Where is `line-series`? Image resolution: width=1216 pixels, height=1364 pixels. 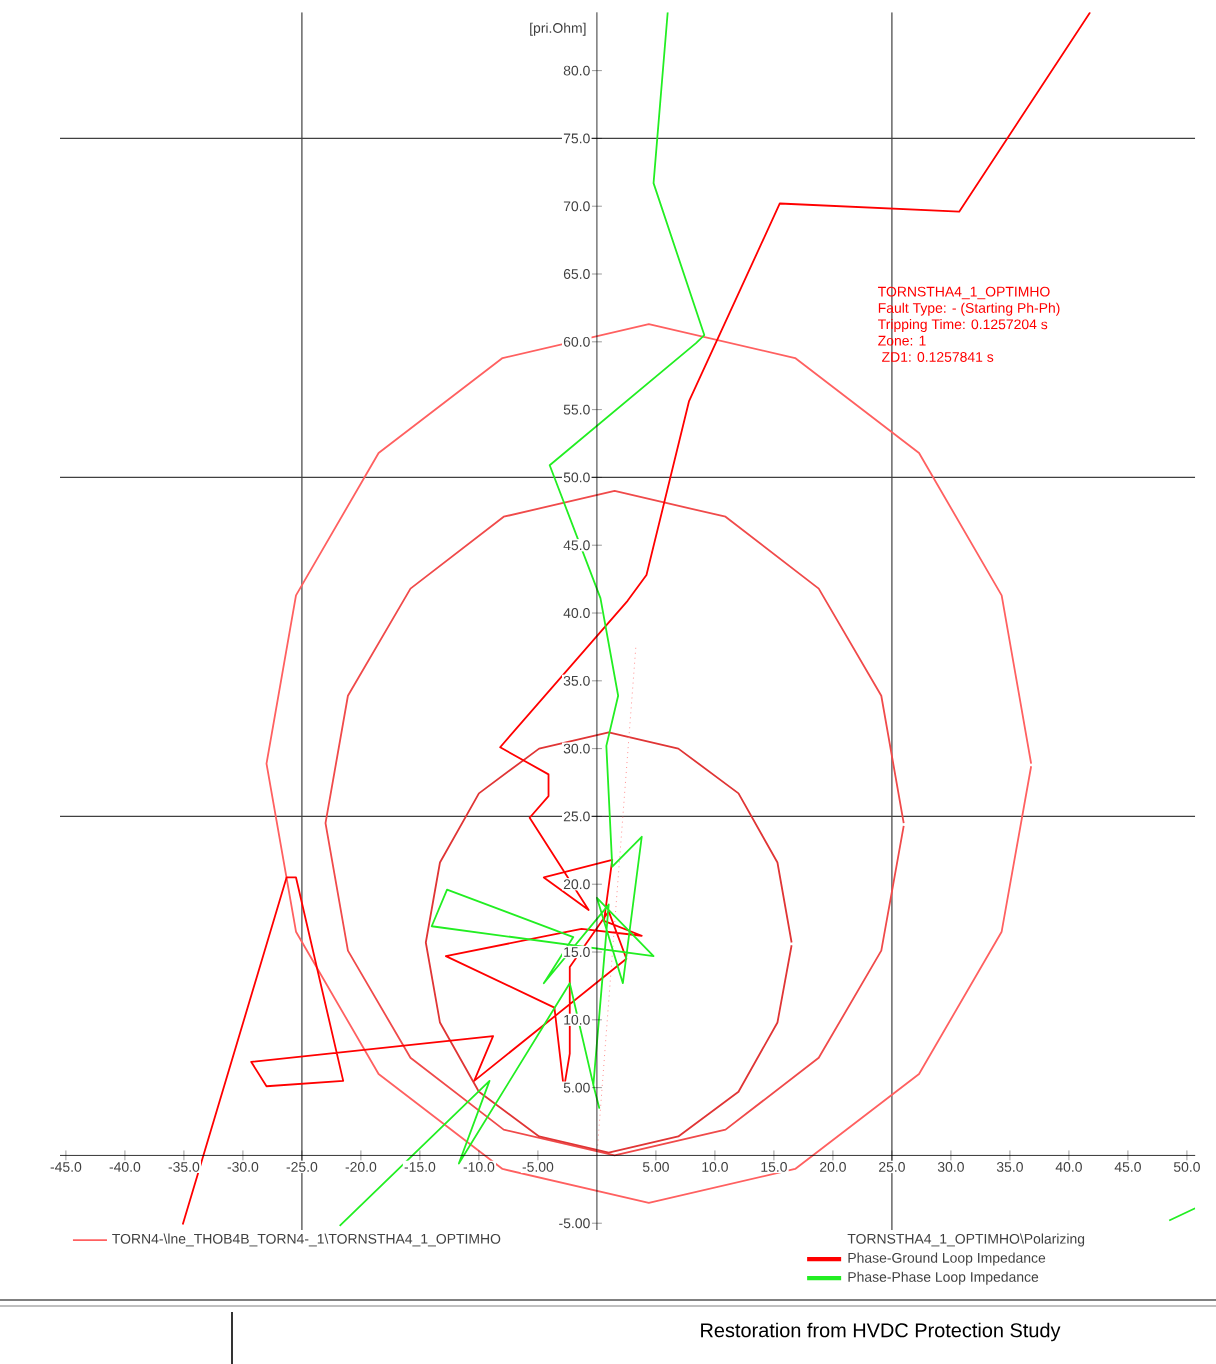
line-series is located at coordinates (608, 942).